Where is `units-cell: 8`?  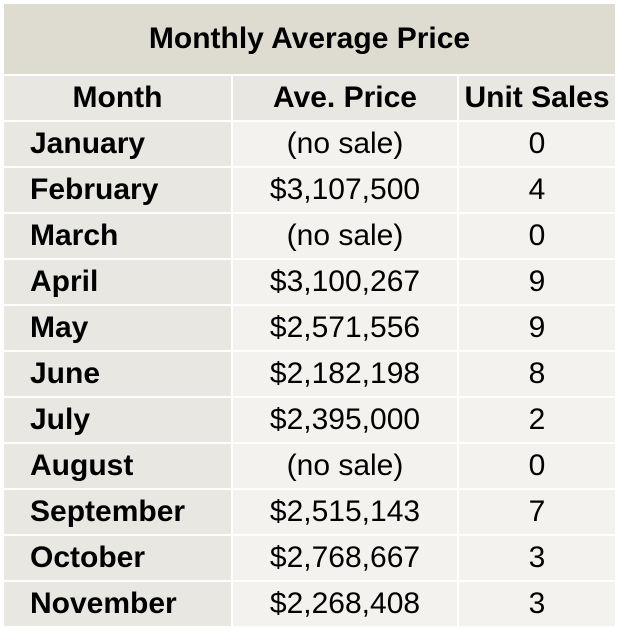
units-cell: 8 is located at coordinates (537, 374).